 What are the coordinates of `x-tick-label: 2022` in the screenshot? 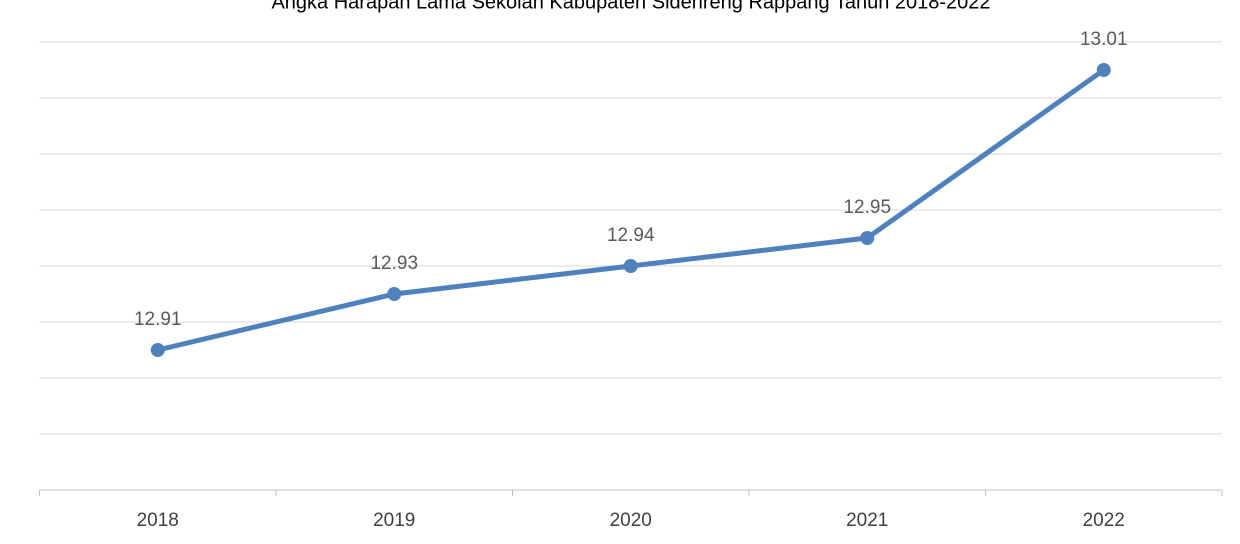 It's located at (1104, 520).